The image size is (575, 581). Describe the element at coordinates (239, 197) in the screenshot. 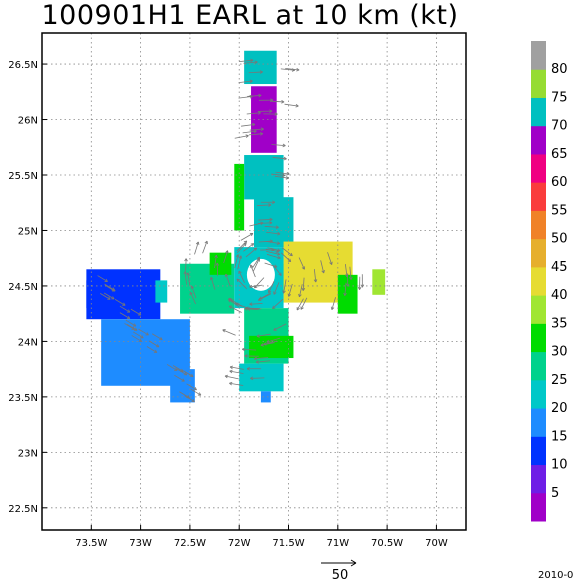

I see `speed-cell-north-edge` at that location.